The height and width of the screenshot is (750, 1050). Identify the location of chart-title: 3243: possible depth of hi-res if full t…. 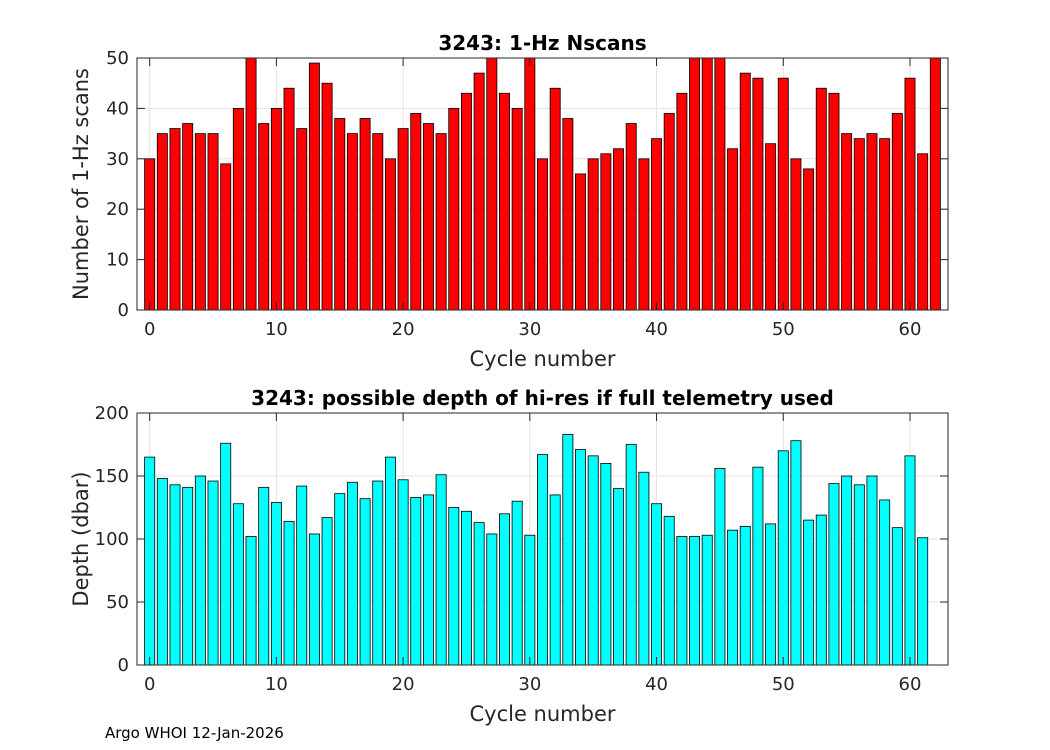
(542, 398).